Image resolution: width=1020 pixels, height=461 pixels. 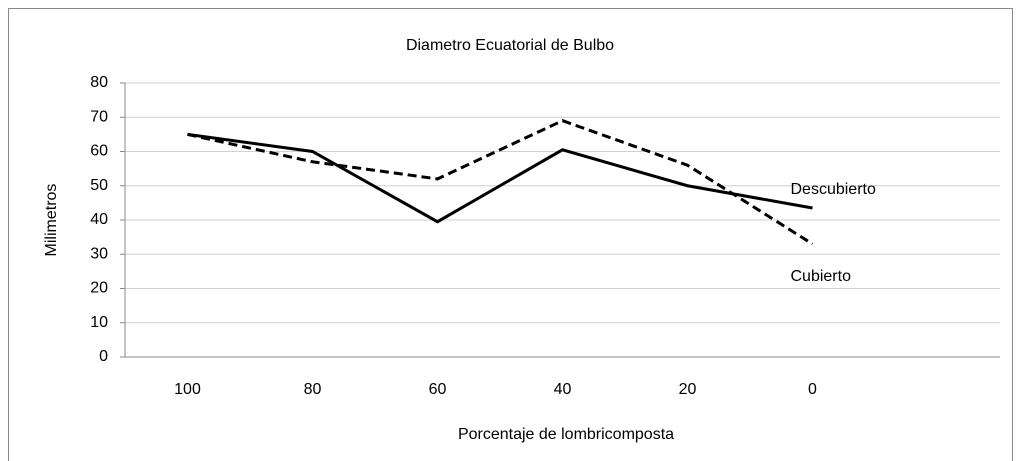 What do you see at coordinates (833, 189) in the screenshot?
I see `series-label: Descubierto` at bounding box center [833, 189].